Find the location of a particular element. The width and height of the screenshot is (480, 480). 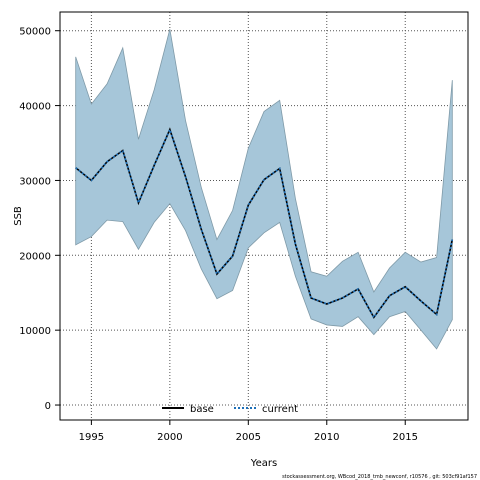

x-tick-label: 2000 is located at coordinates (169, 437).